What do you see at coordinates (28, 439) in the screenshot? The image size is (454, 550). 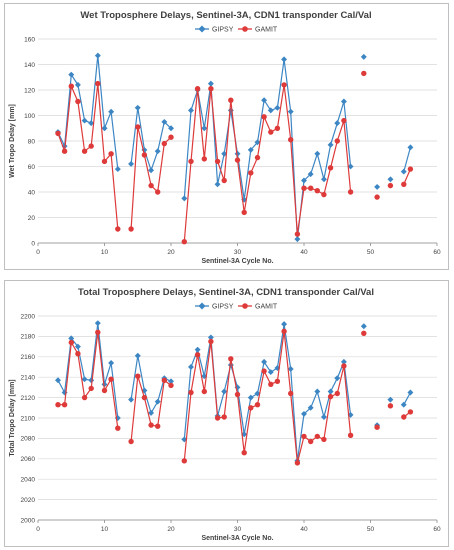 I see `y-tick-label: 2080` at bounding box center [28, 439].